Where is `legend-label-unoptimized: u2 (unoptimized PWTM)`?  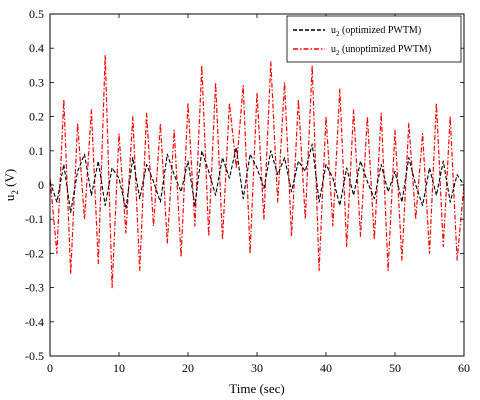 legend-label-unoptimized: u2 (unoptimized PWTM) is located at coordinates (381, 50).